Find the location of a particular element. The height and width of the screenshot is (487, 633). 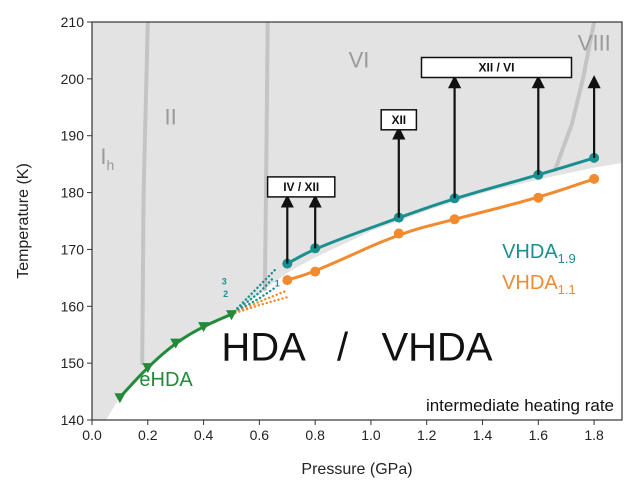

series-0: VHDA1.9 is located at coordinates (441, 210).